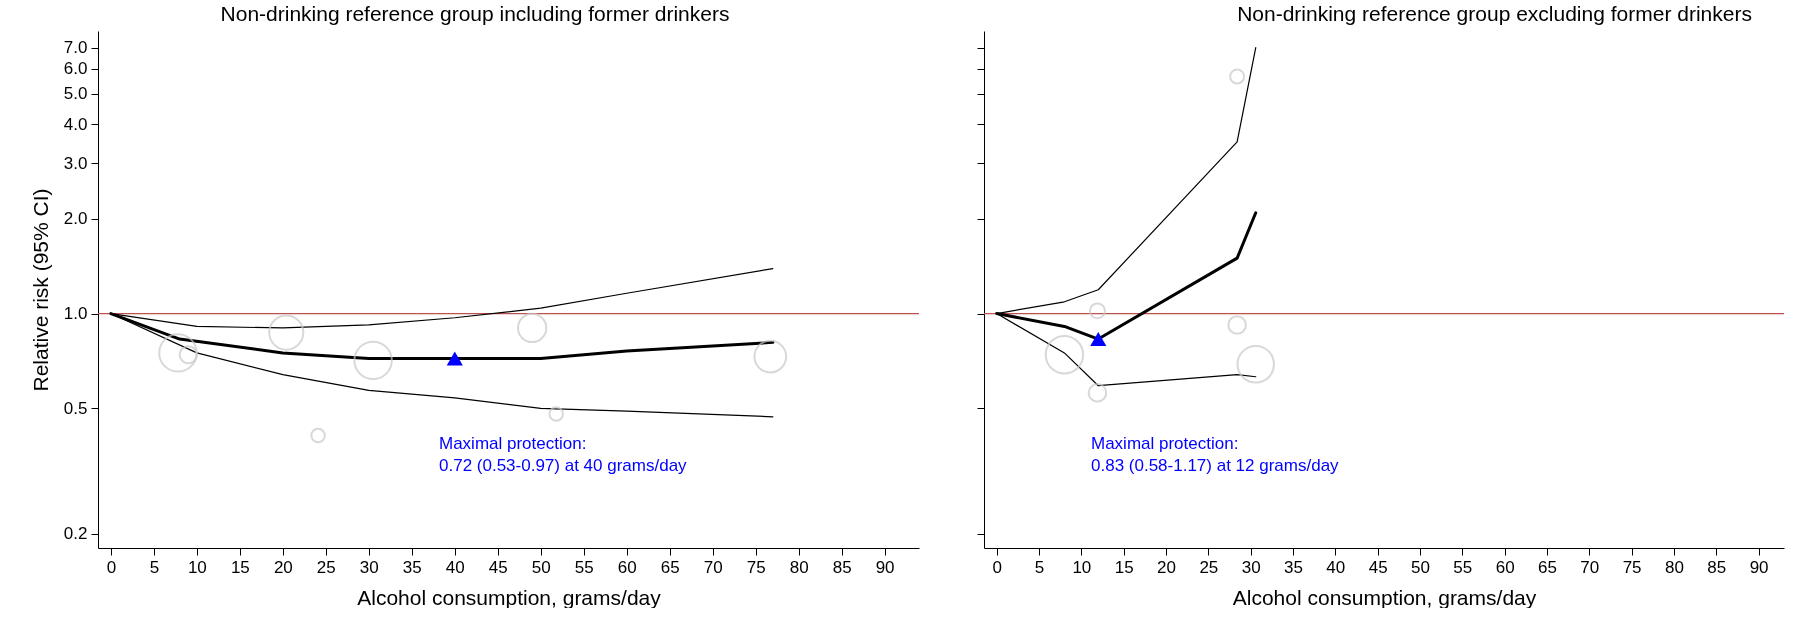  I want to click on y-tick-label: 3.0, so click(75, 163).